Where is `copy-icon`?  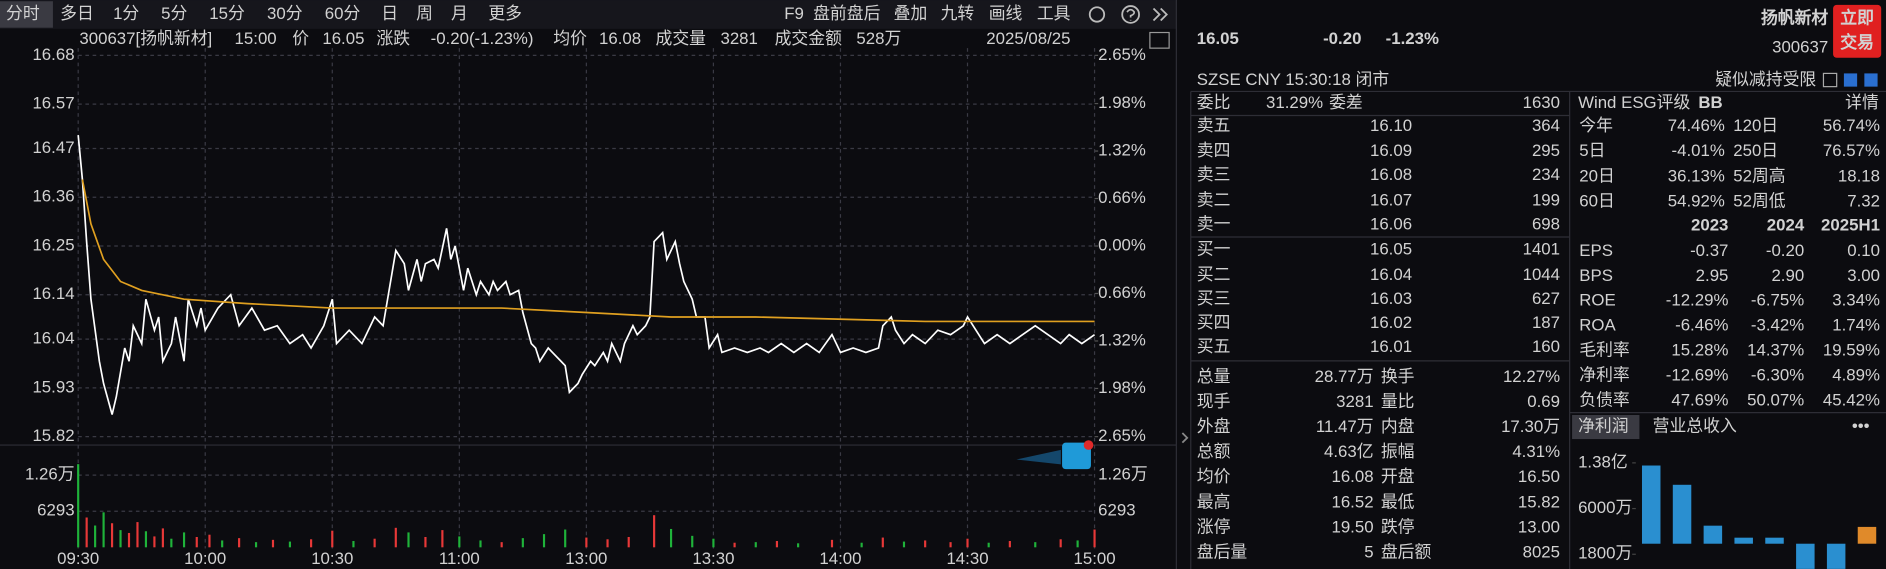 copy-icon is located at coordinates (1850, 80).